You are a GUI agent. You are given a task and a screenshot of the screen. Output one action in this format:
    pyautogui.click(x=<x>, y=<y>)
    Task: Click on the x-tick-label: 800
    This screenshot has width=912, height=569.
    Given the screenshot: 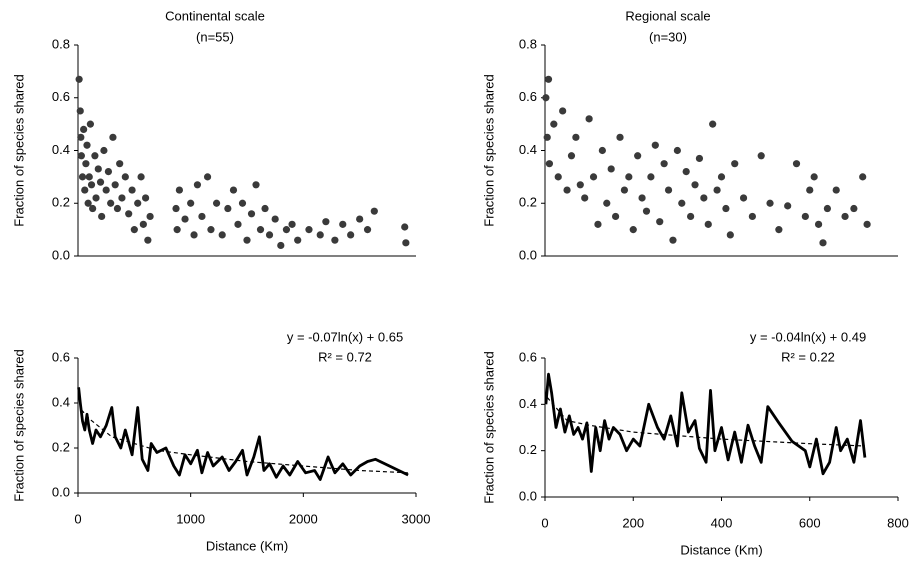 What is the action you would take?
    pyautogui.click(x=898, y=522)
    